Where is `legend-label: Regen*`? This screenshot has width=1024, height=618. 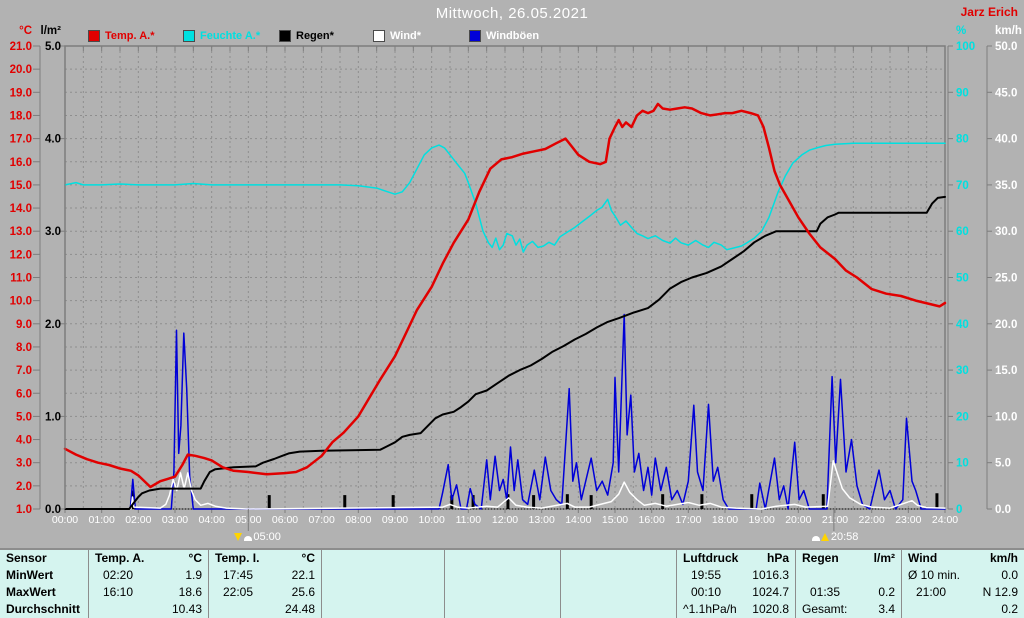 legend-label: Regen* is located at coordinates (315, 35).